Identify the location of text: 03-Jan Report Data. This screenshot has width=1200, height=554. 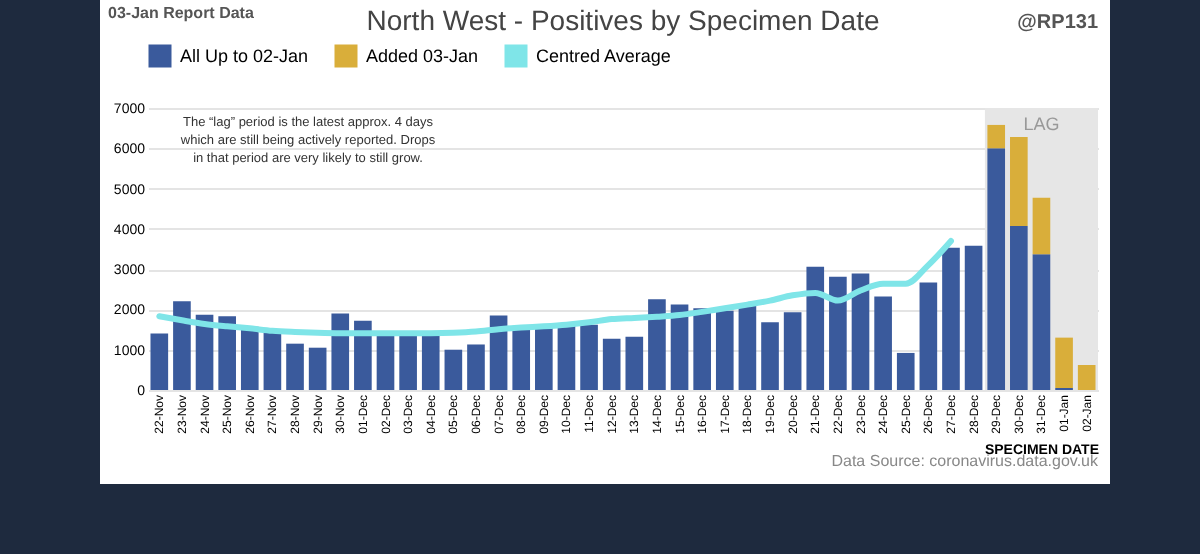
(181, 13).